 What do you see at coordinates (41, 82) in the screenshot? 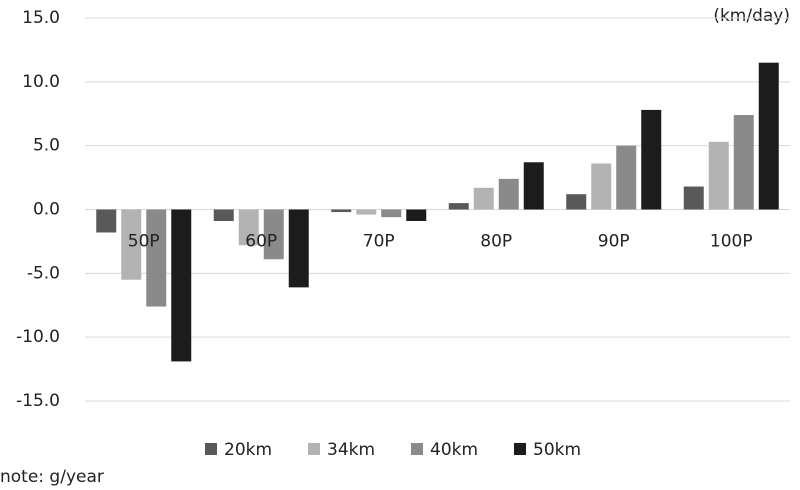
I see `y-tick-label: 10.0` at bounding box center [41, 82].